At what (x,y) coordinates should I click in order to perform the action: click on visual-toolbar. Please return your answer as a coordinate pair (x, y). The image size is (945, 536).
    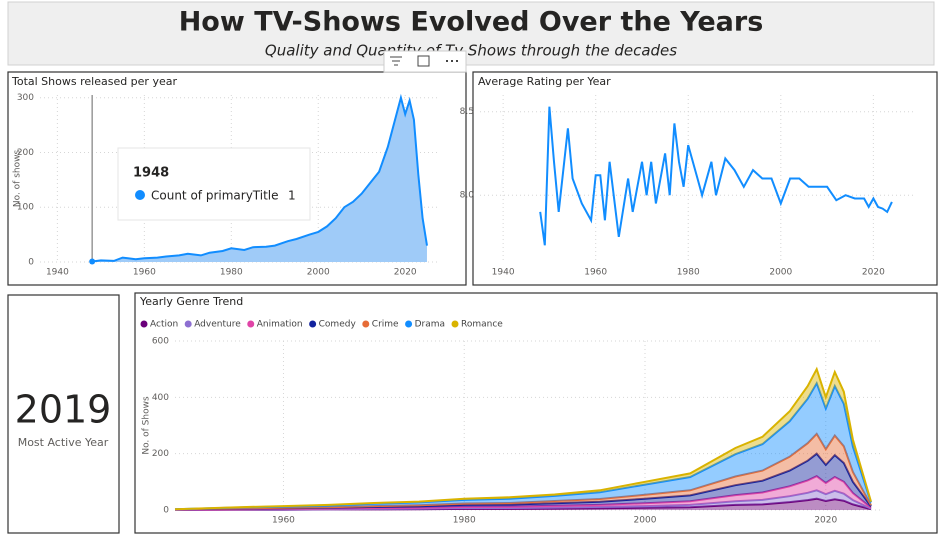
    Looking at the image, I should click on (425, 61).